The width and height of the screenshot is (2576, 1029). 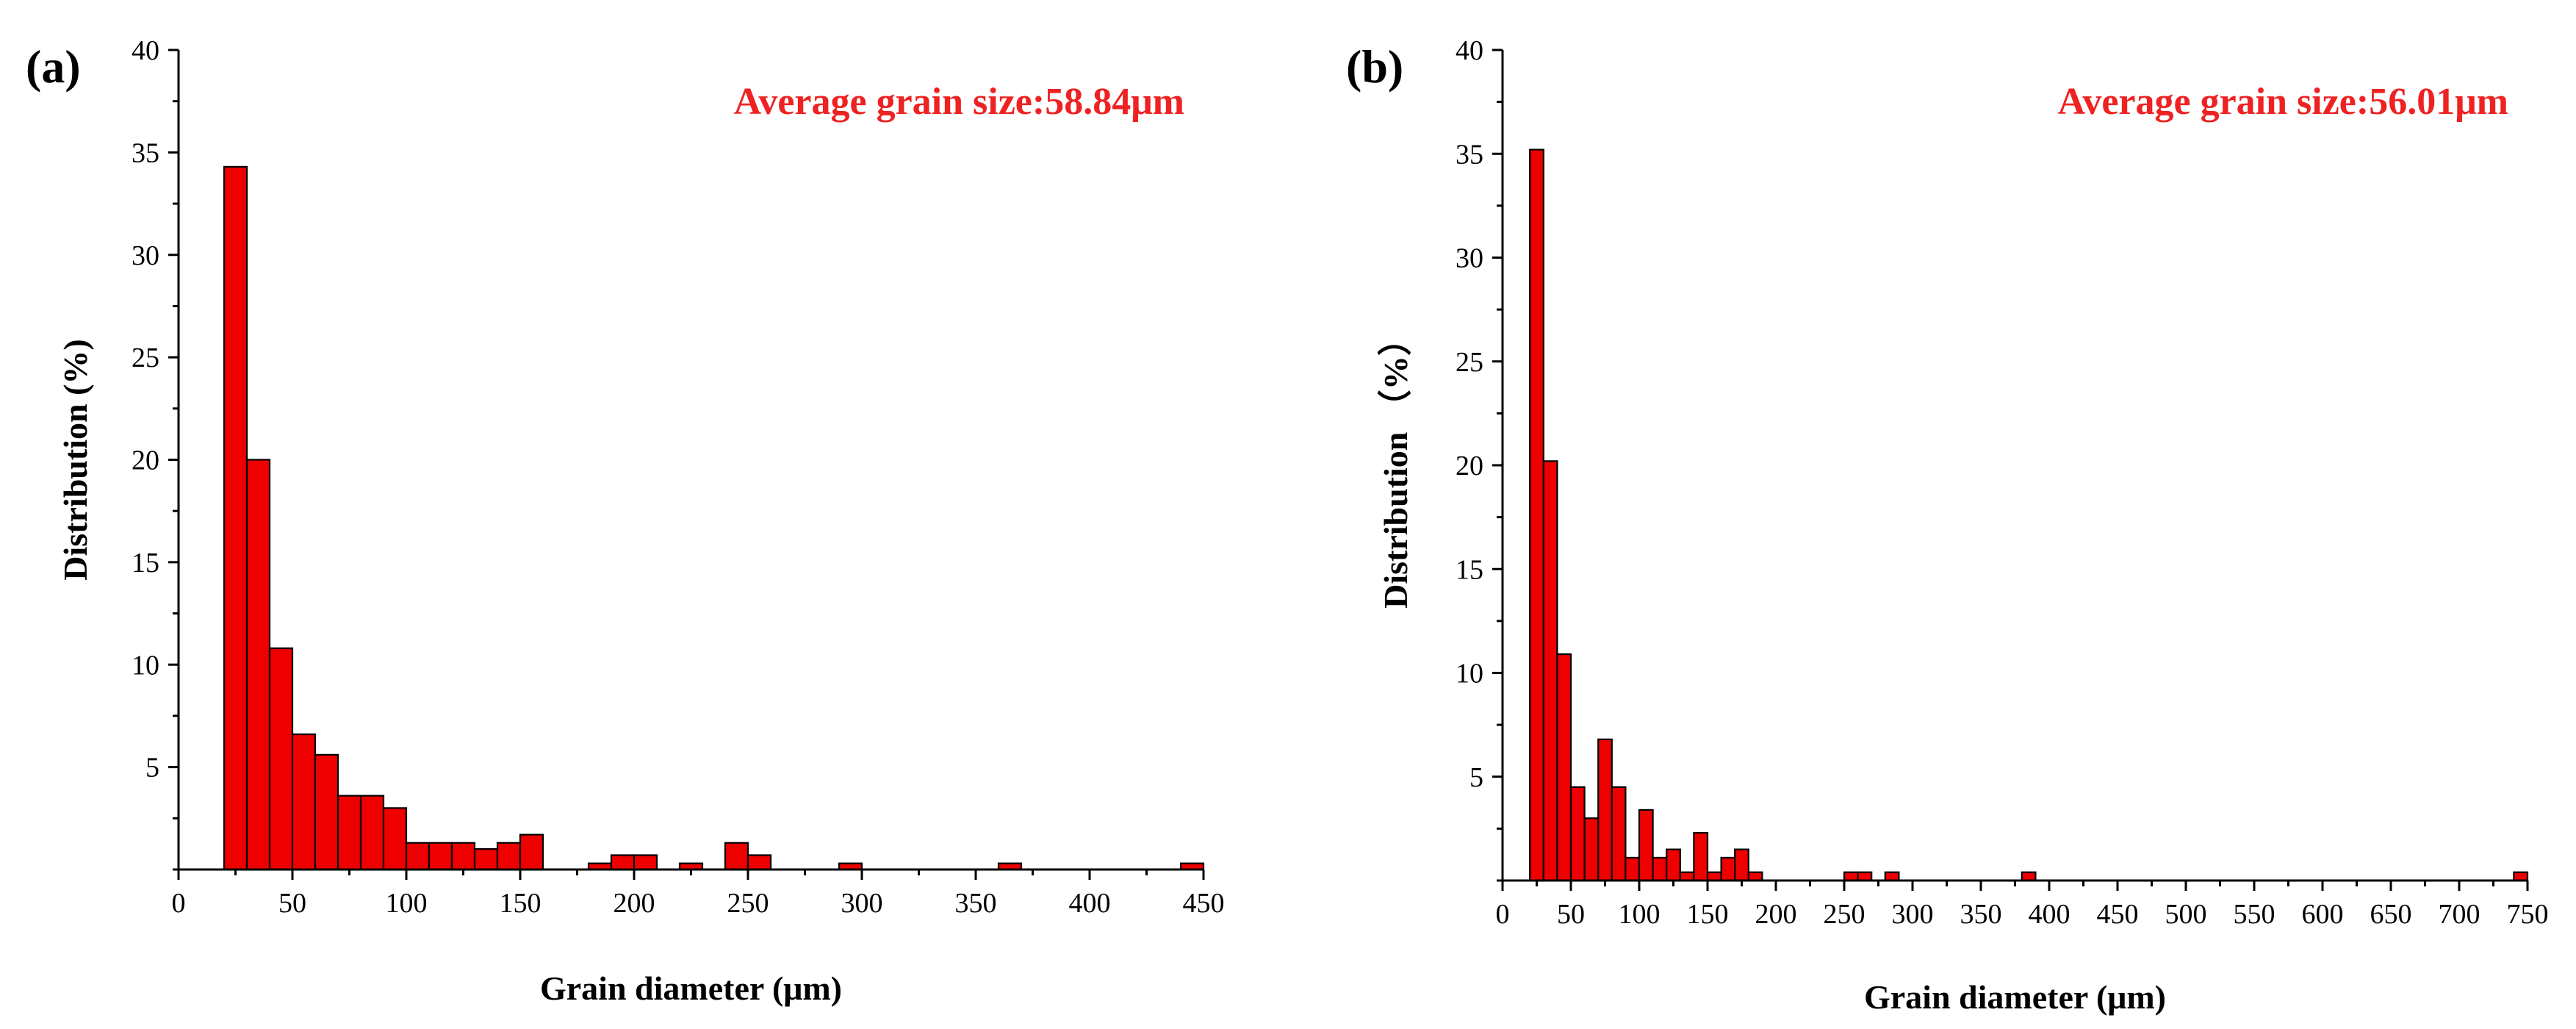 What do you see at coordinates (1395, 465) in the screenshot?
I see `panel-b-y-axis-label: Distribution （%）` at bounding box center [1395, 465].